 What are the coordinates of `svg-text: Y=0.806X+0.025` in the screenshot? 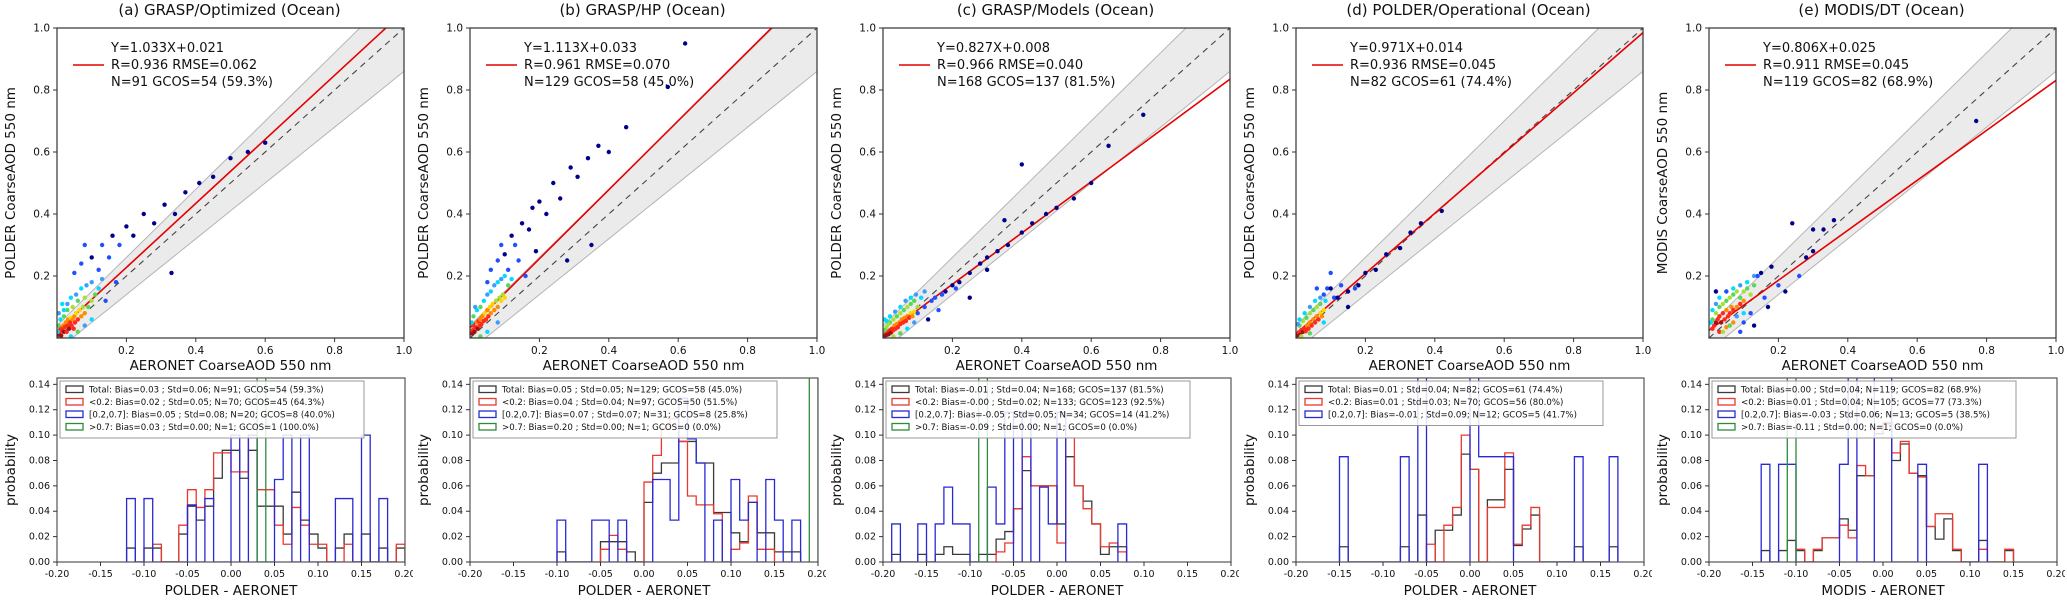 It's located at (1819, 48).